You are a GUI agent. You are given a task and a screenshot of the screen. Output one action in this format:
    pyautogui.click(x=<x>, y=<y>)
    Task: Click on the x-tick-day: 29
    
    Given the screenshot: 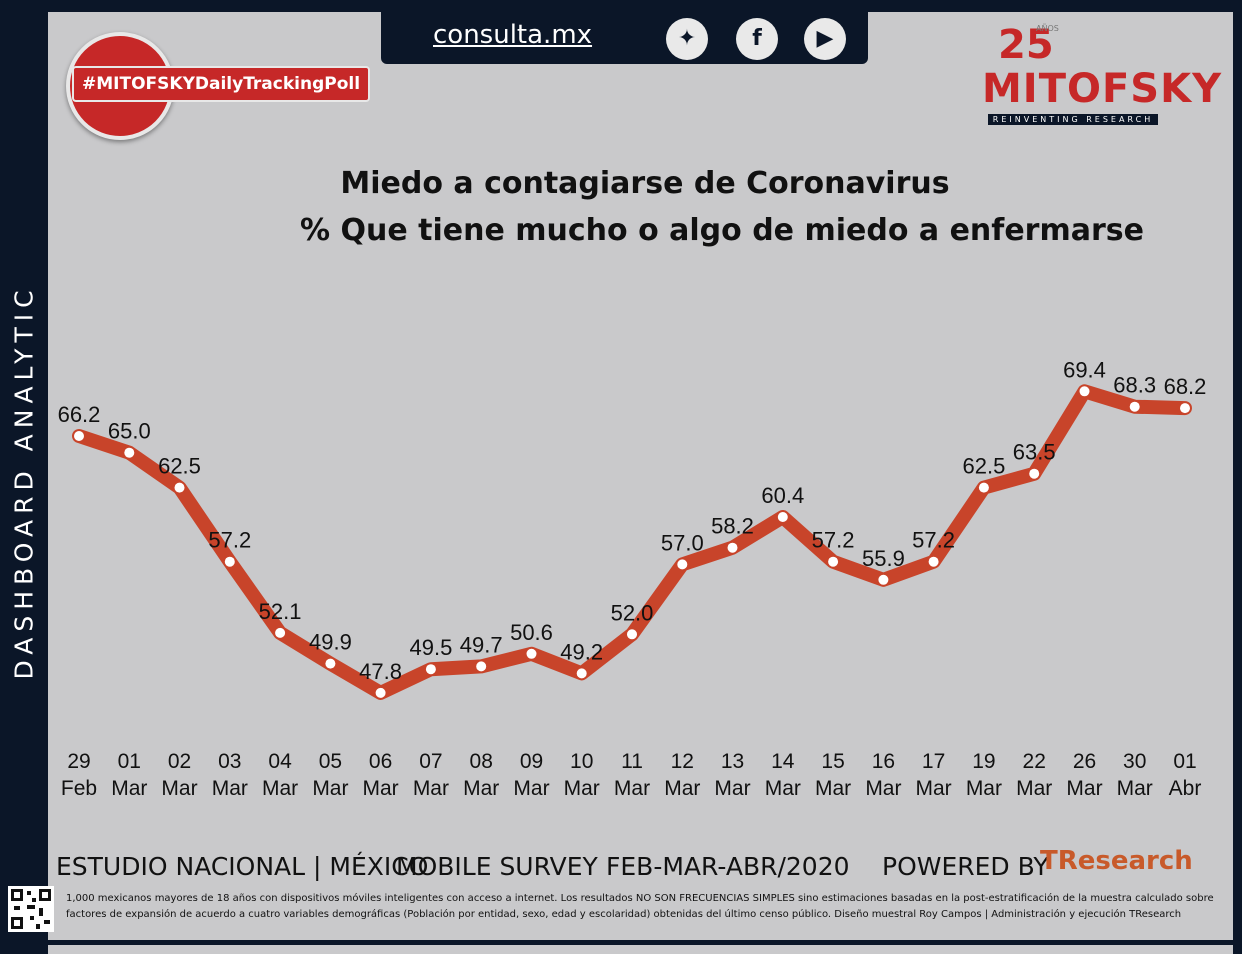 What is the action you would take?
    pyautogui.click(x=78, y=761)
    